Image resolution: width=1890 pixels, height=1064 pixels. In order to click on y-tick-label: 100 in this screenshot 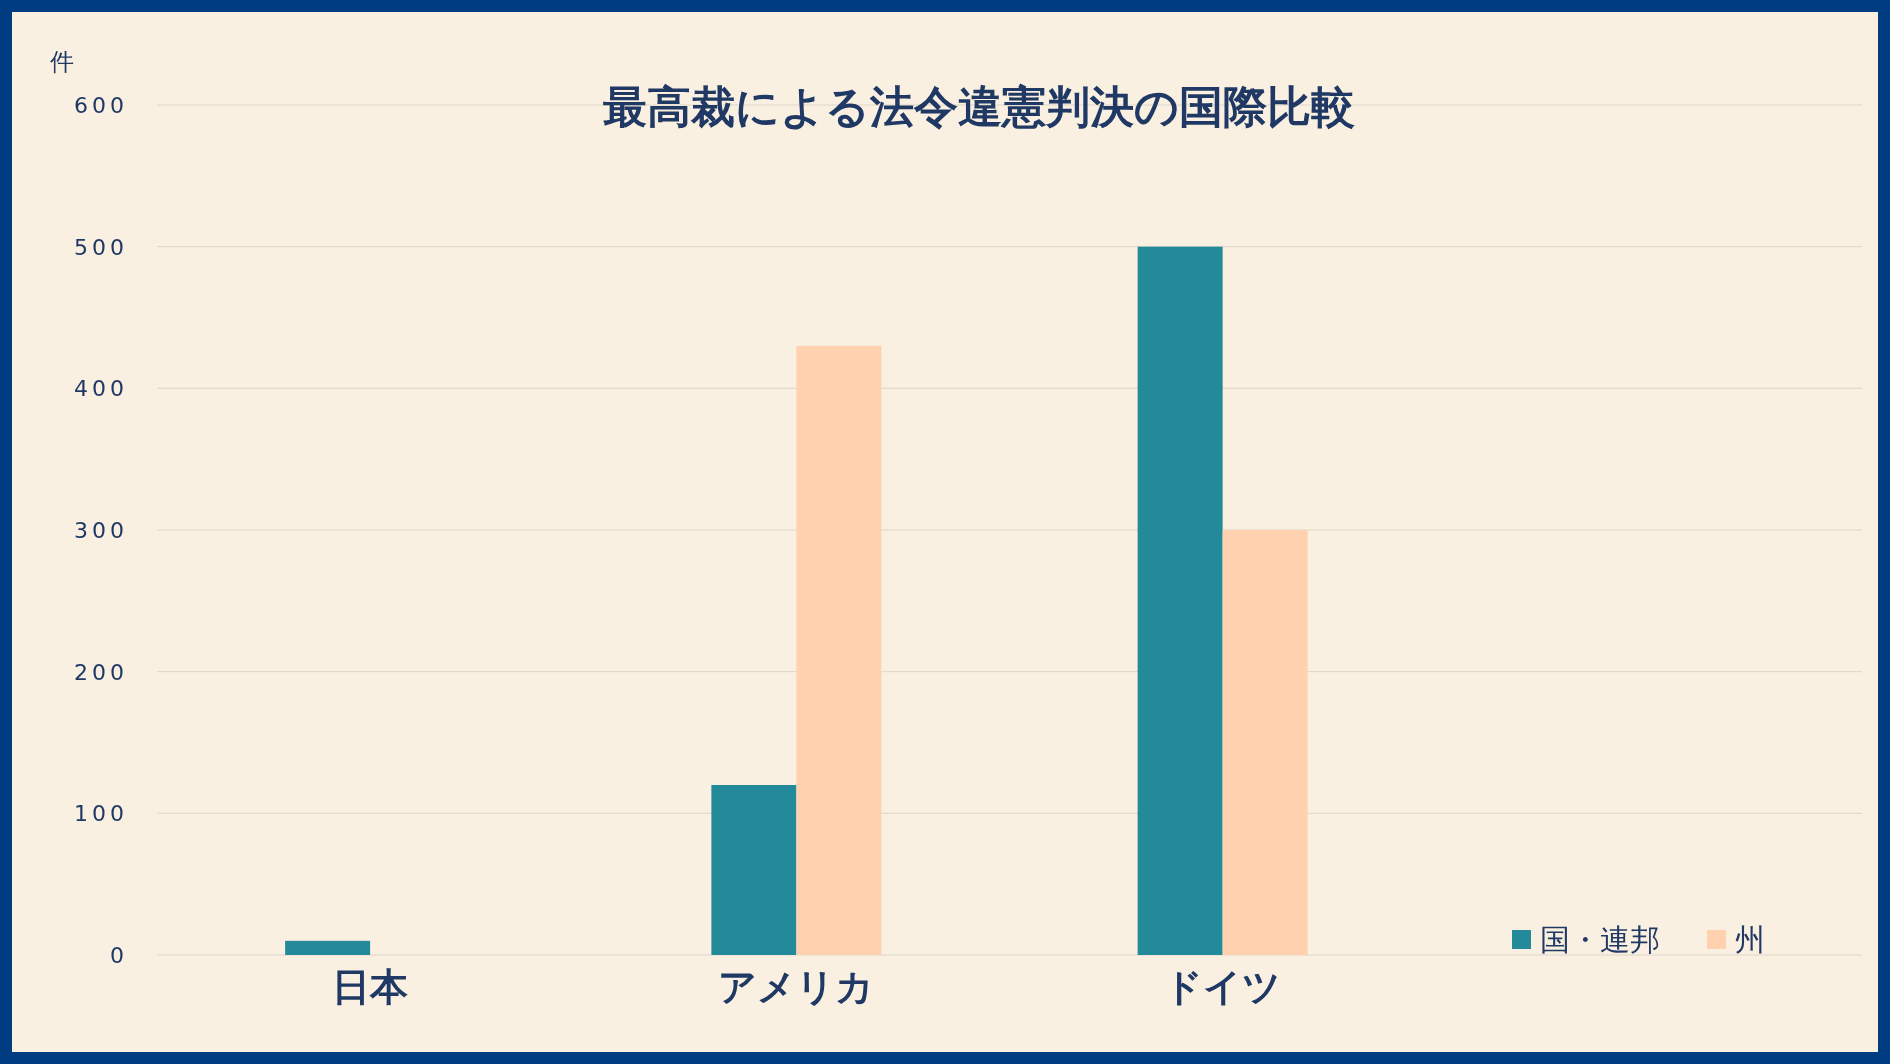, I will do `click(101, 814)`.